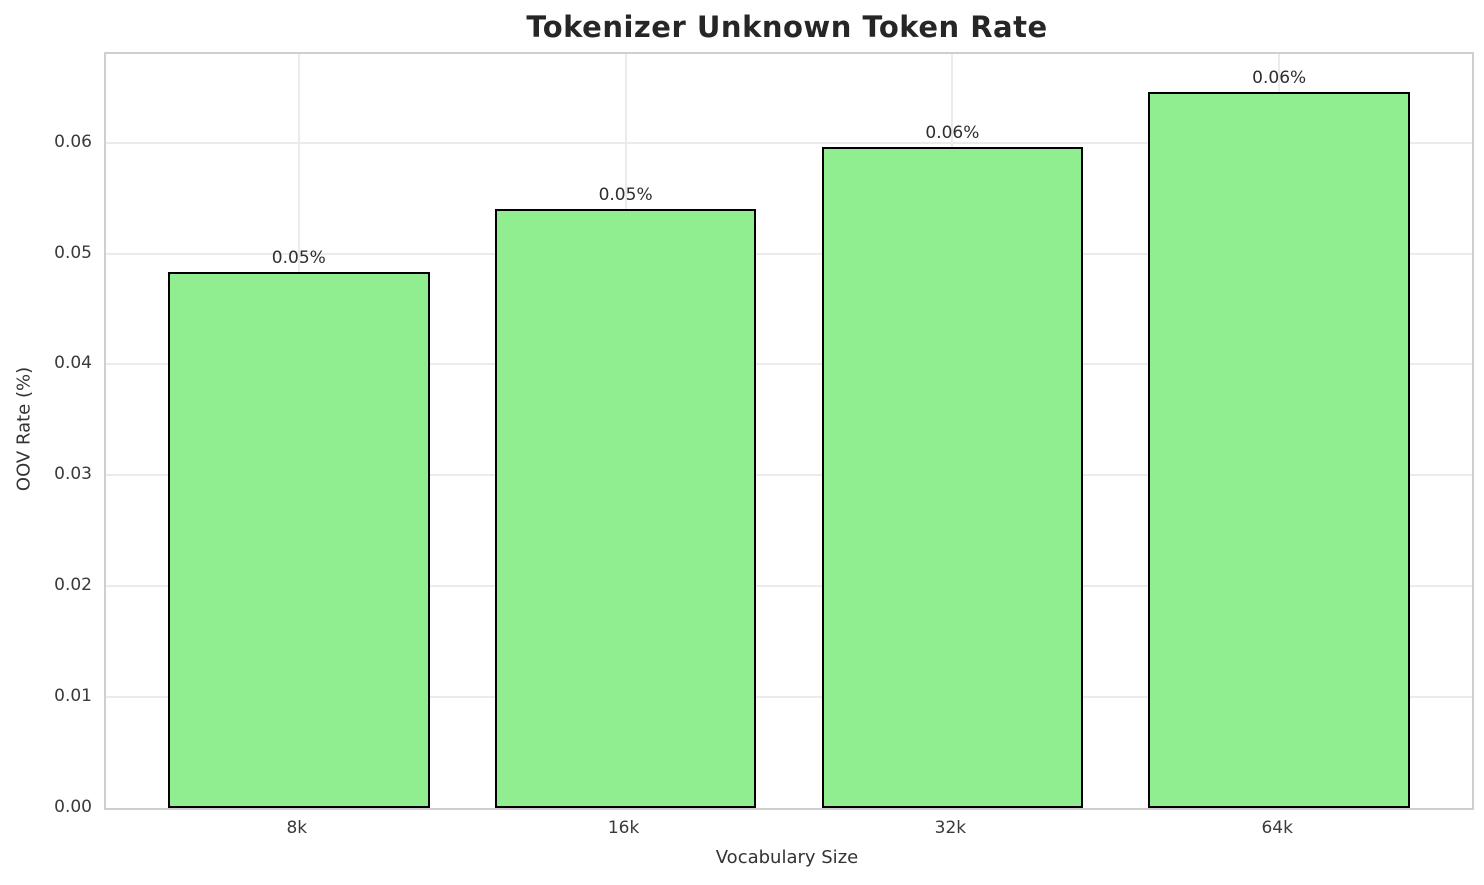 The image size is (1484, 885). What do you see at coordinates (623, 828) in the screenshot?
I see `x-tick-label: 16k` at bounding box center [623, 828].